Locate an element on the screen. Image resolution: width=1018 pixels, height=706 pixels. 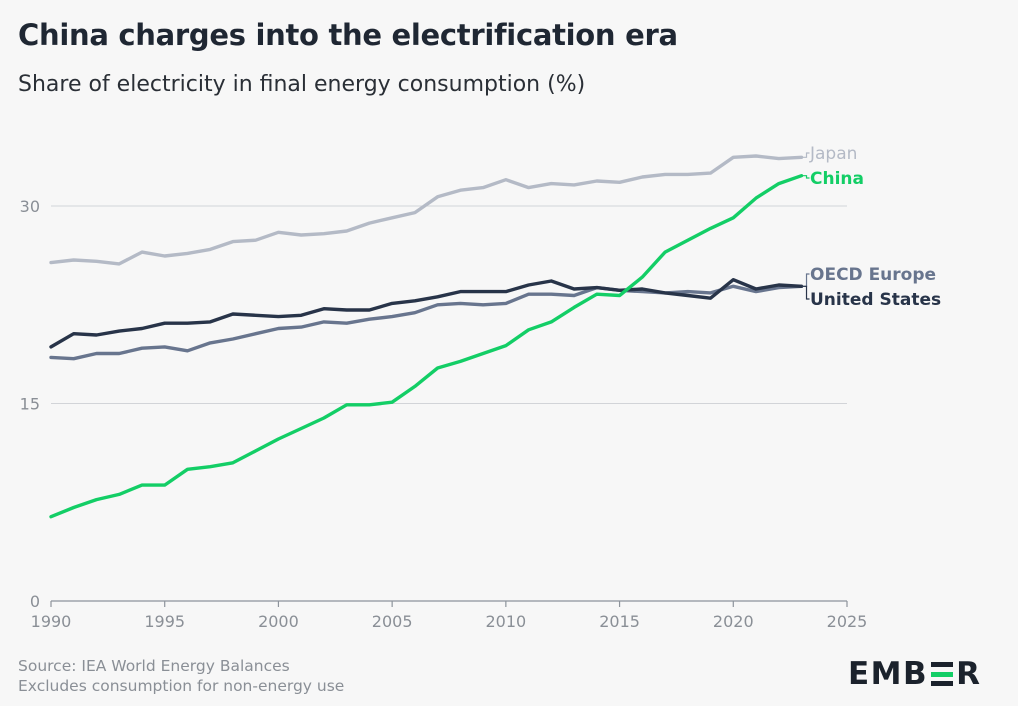
series-label-china: China is located at coordinates (837, 179).